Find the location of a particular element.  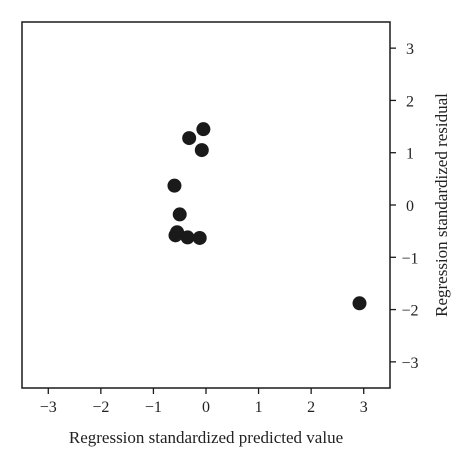

y-tick-label: 1 is located at coordinates (410, 154).